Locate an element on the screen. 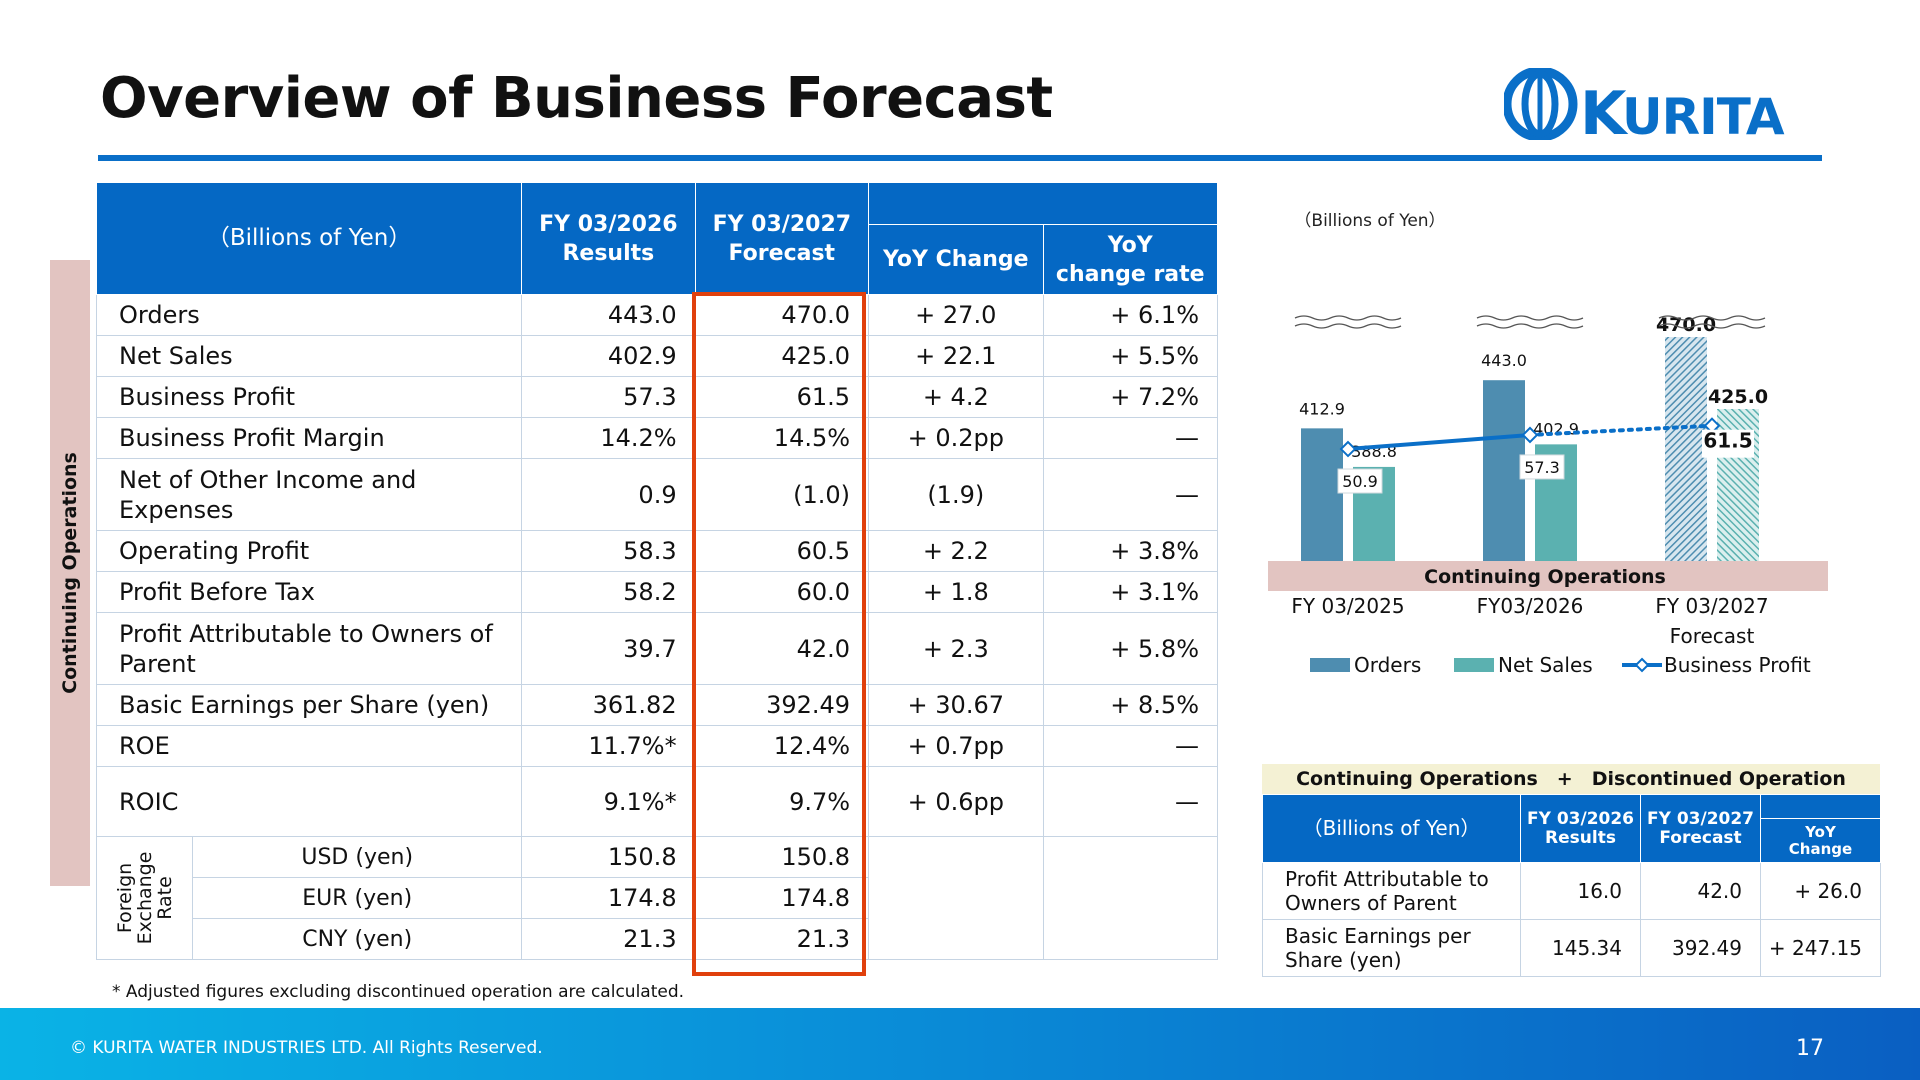  footer-bar is located at coordinates (960, 1044).